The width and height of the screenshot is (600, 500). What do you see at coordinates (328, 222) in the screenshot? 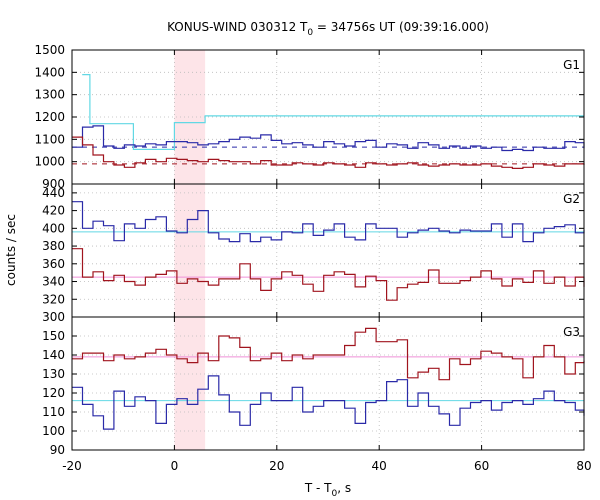
I see `panel-g2-blue-series` at bounding box center [328, 222].